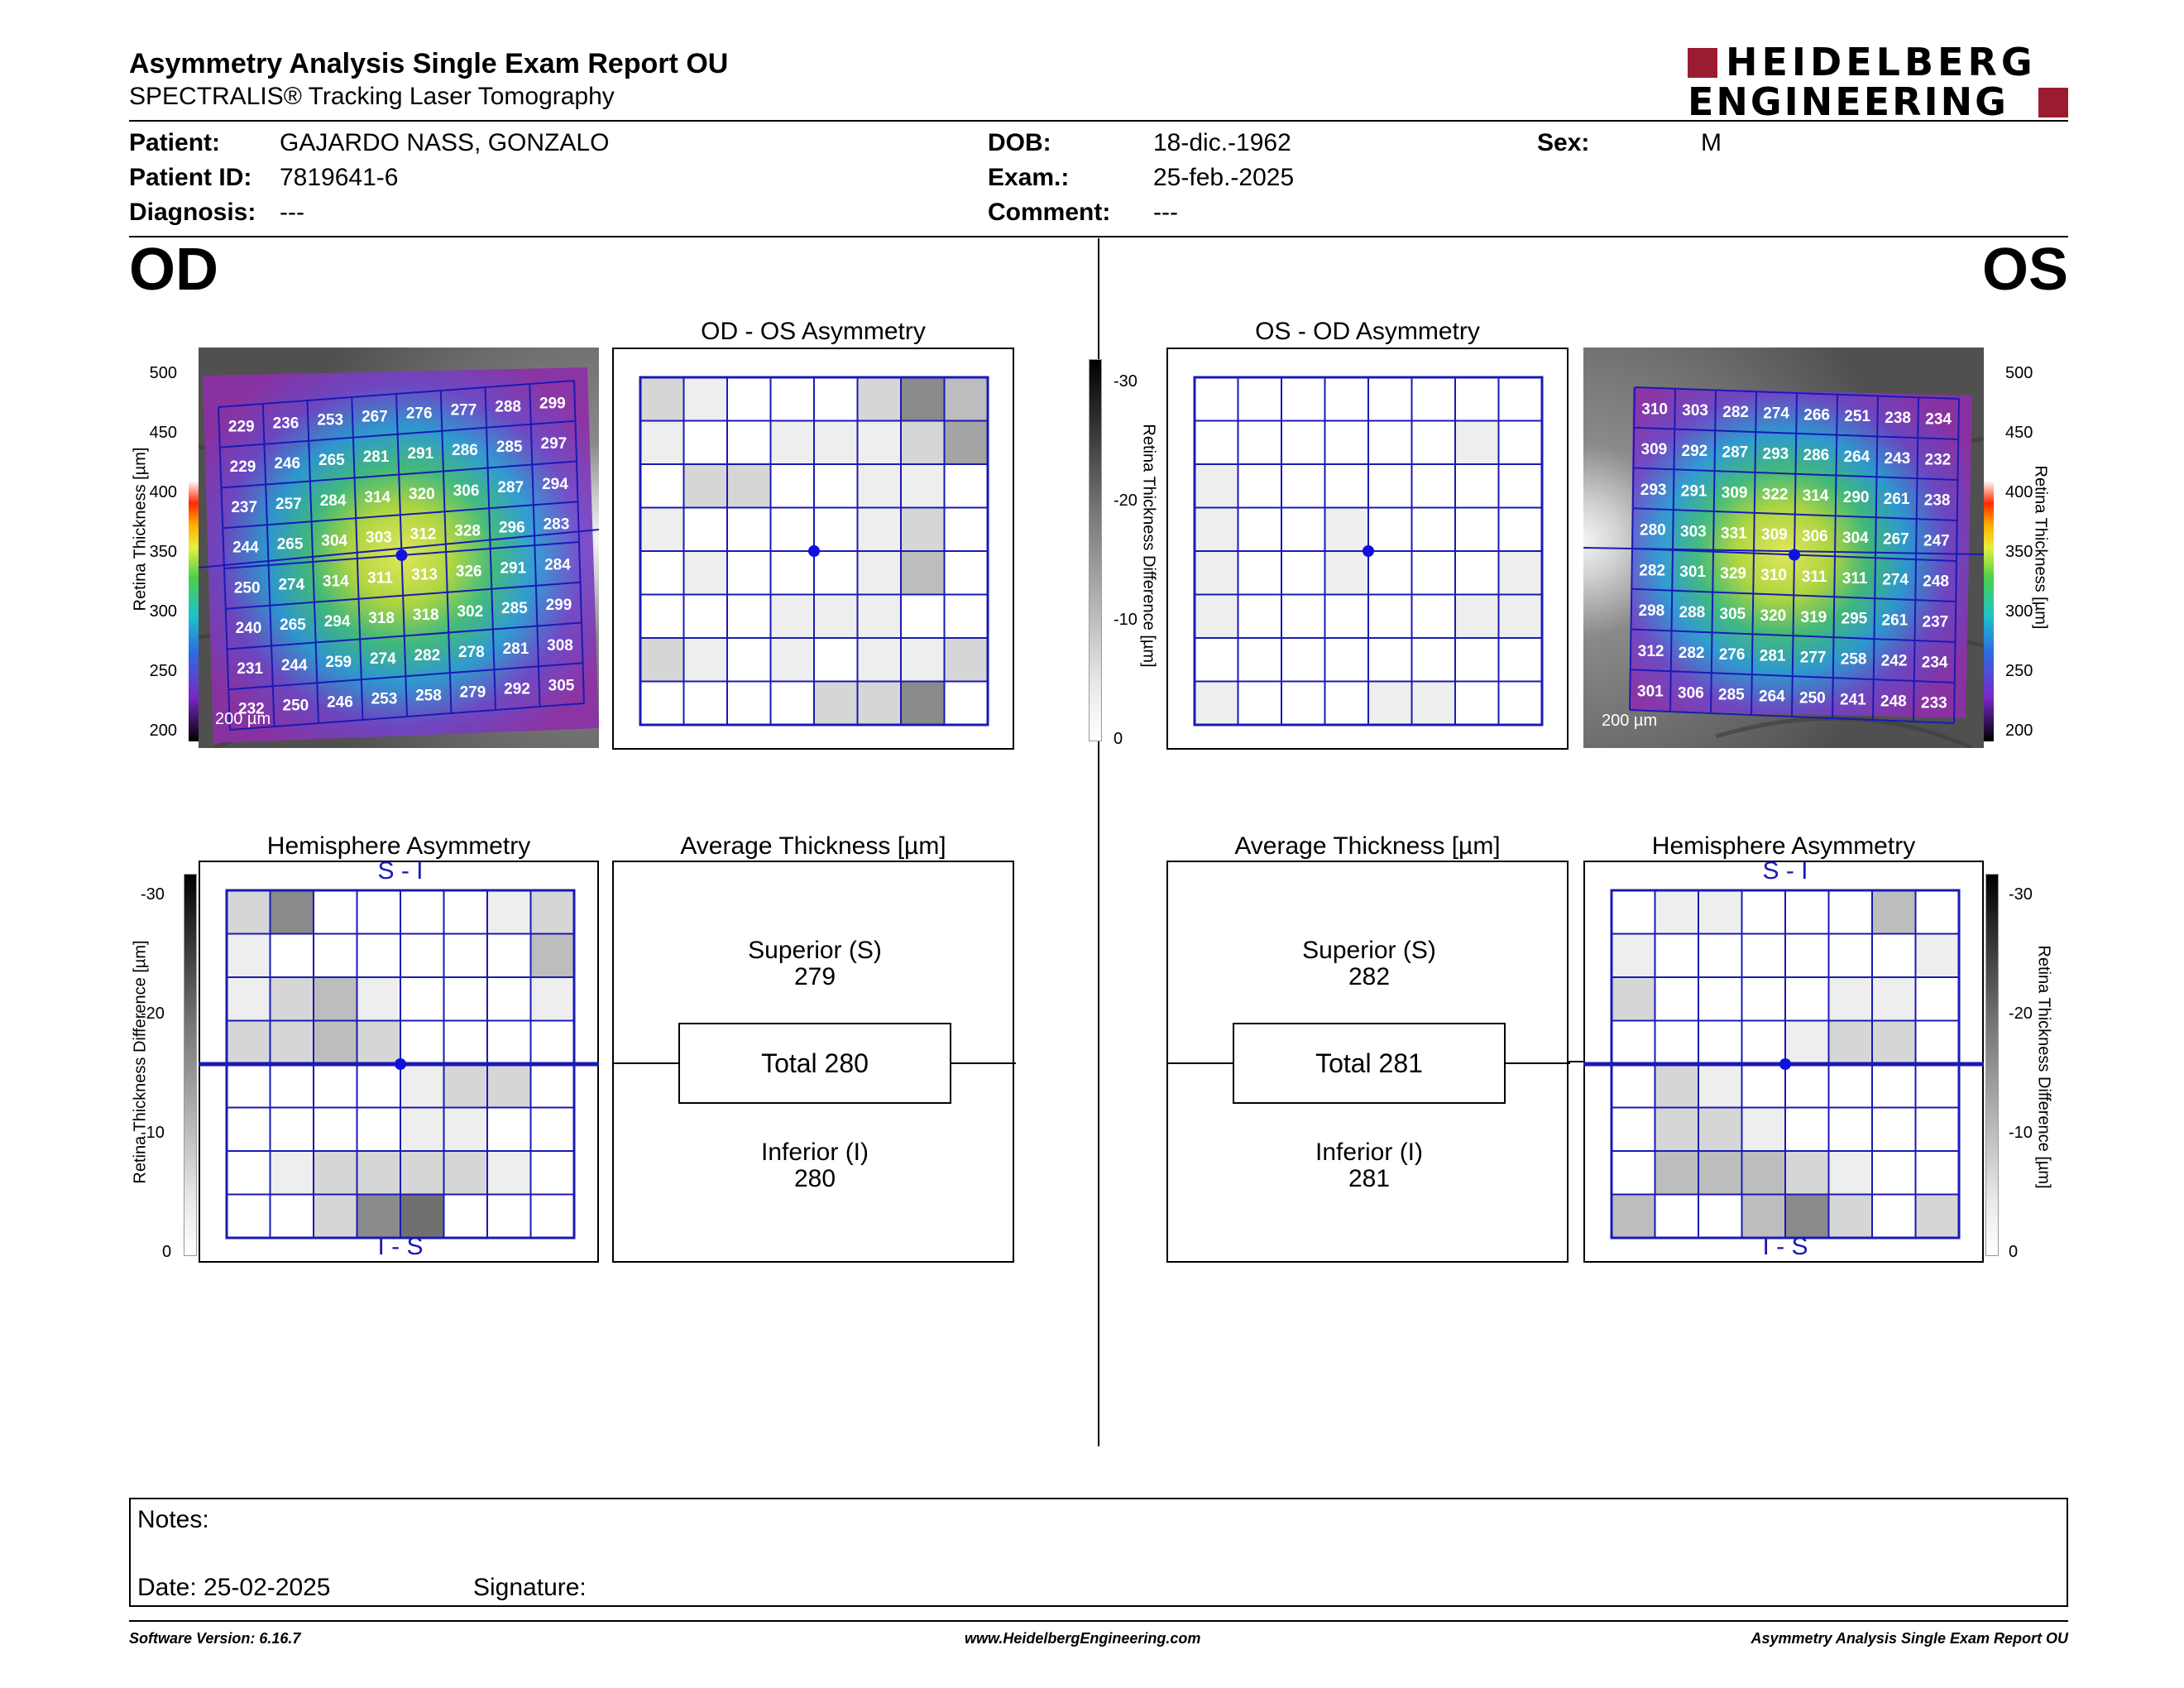 The height and width of the screenshot is (1688, 2184). I want to click on thickness-value: 286, so click(1816, 455).